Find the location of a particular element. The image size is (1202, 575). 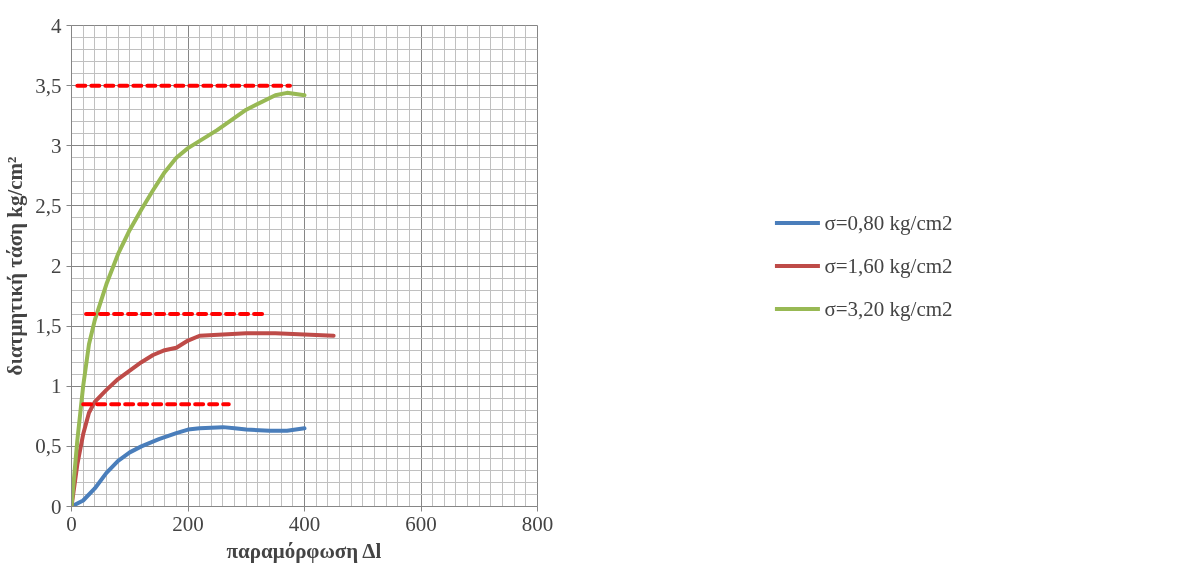

y-tick-label: 4 is located at coordinates (56, 25).